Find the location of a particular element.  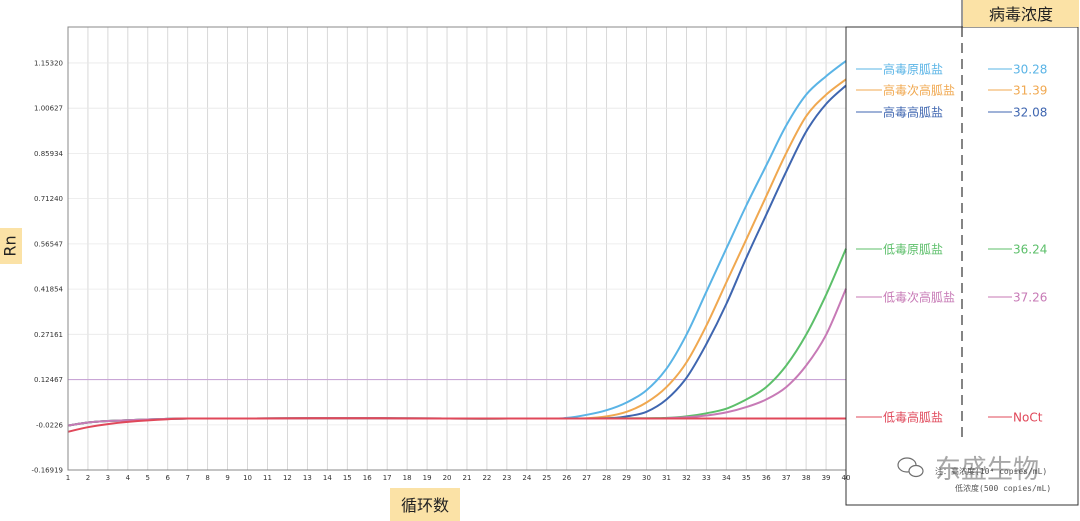

xlabel-bg is located at coordinates (425, 504).